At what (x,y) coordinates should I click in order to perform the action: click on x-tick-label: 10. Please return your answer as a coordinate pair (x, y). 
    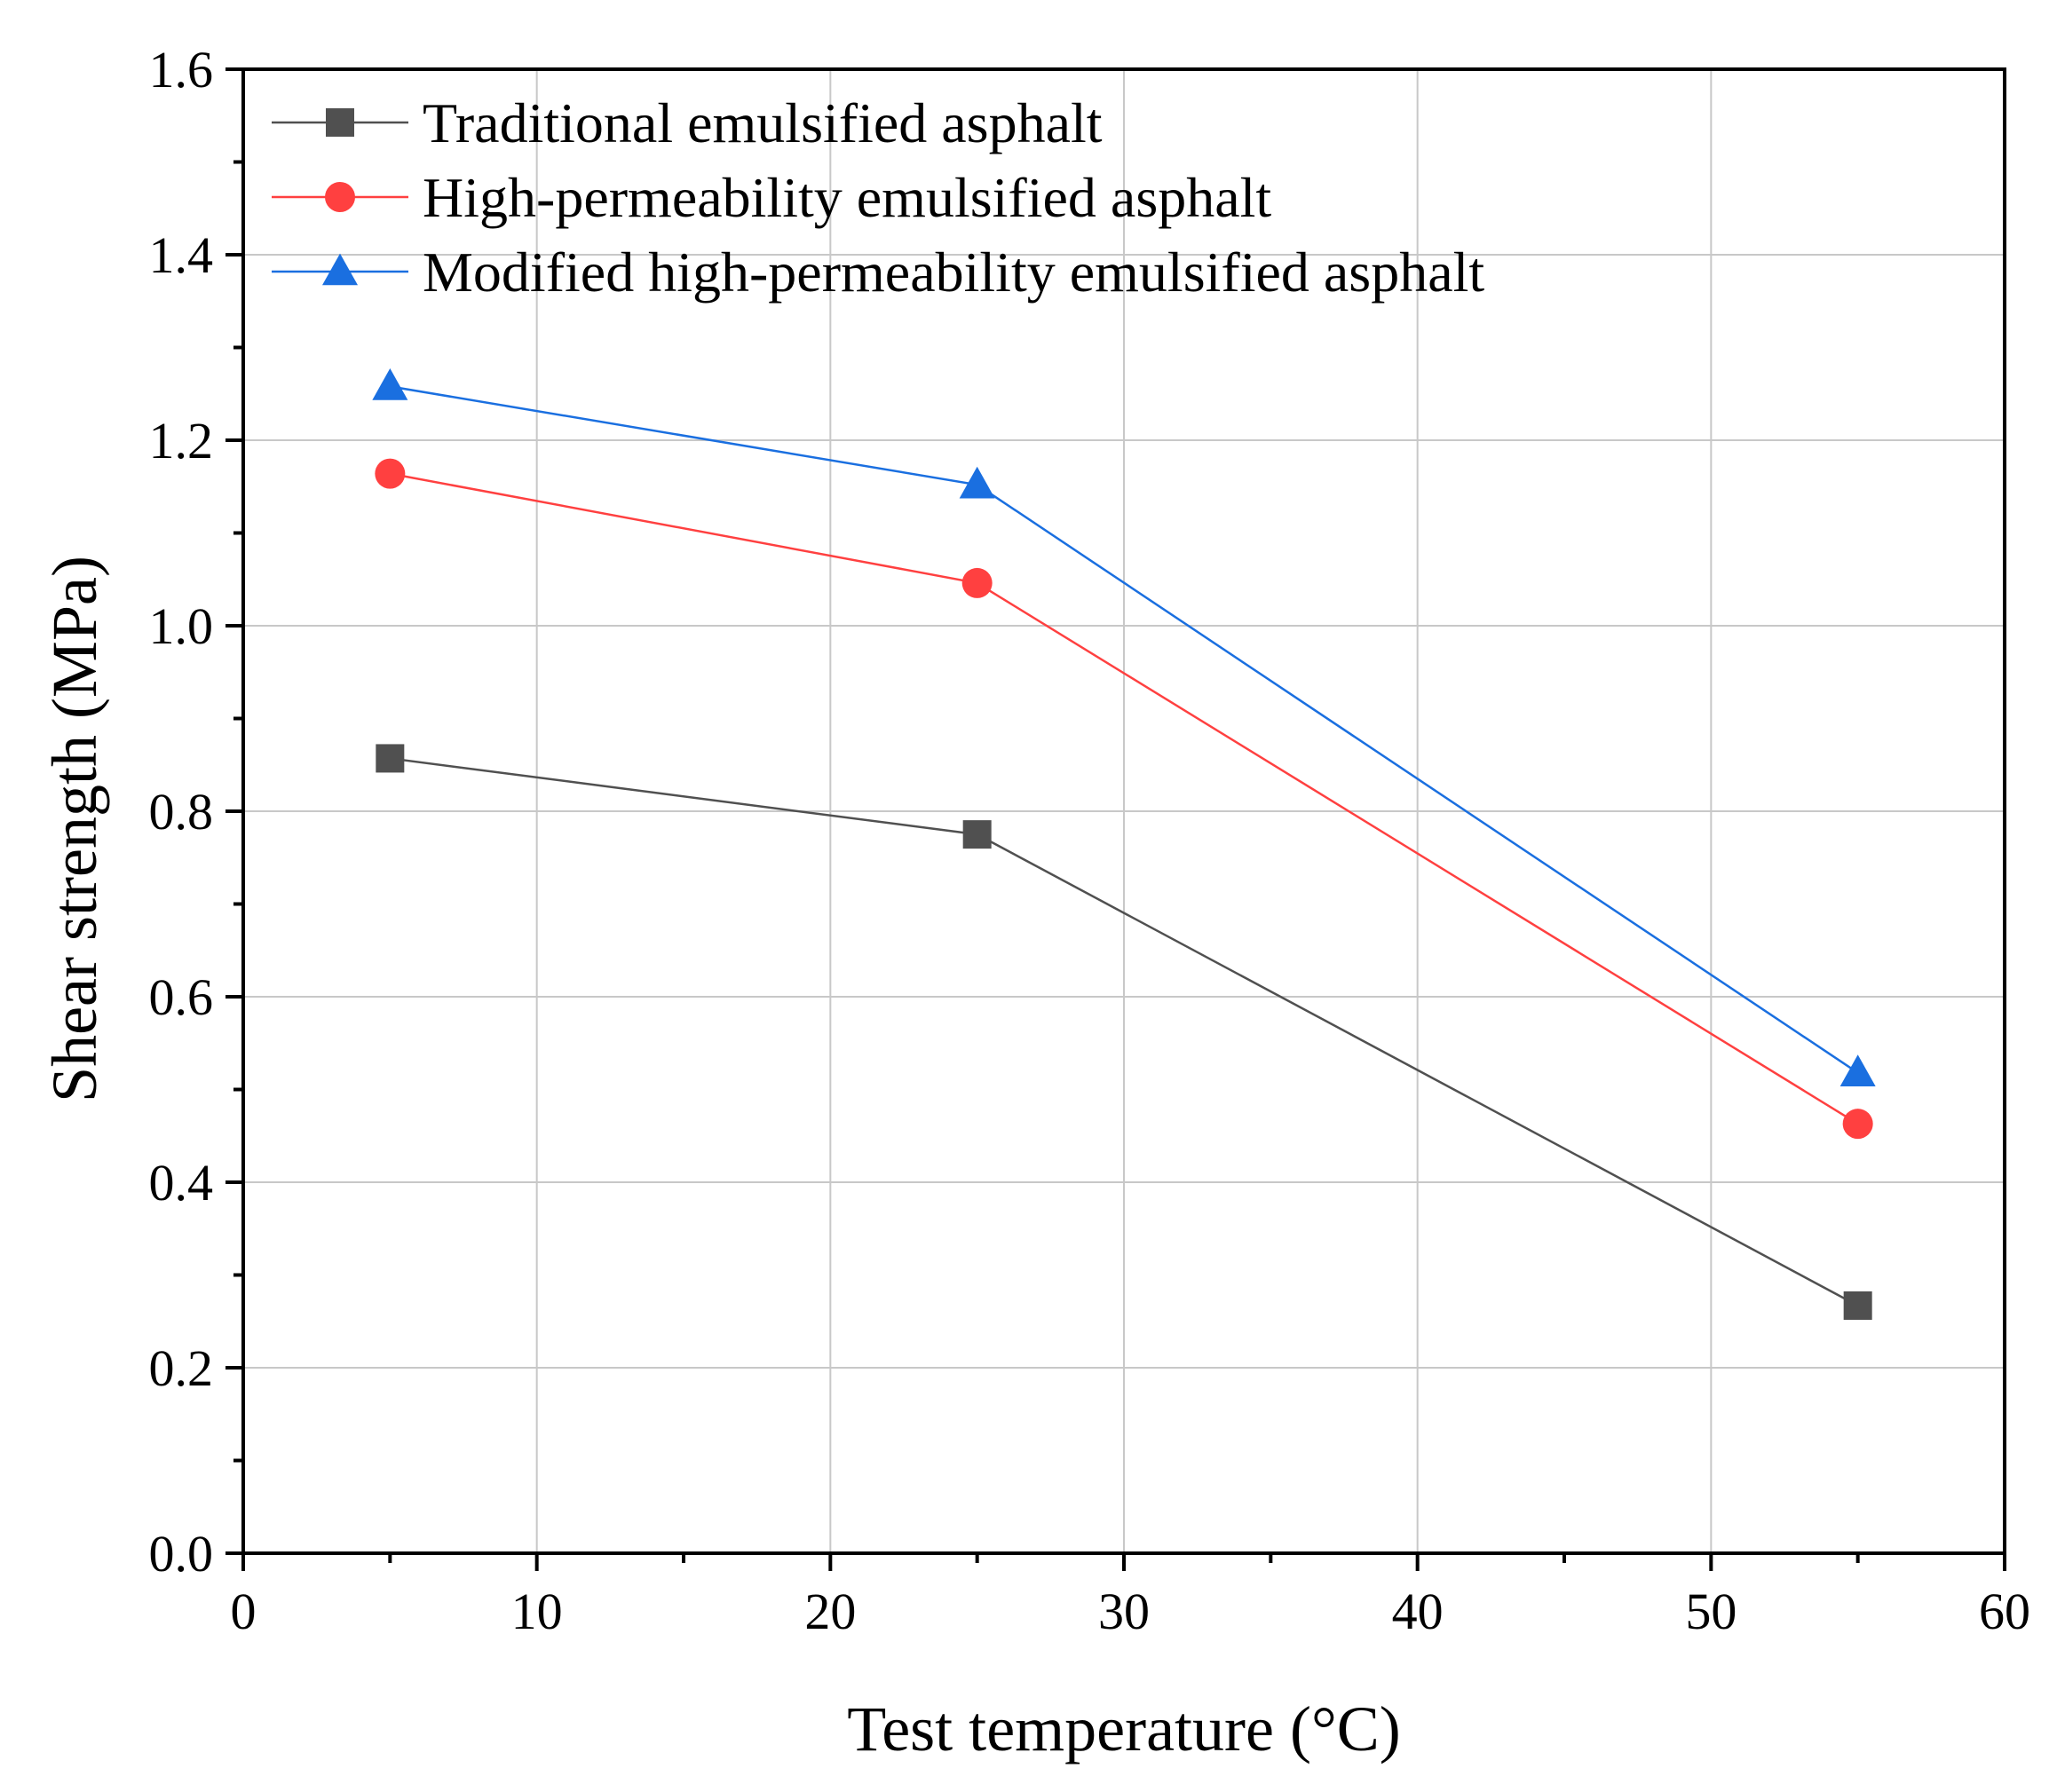
    Looking at the image, I should click on (537, 1611).